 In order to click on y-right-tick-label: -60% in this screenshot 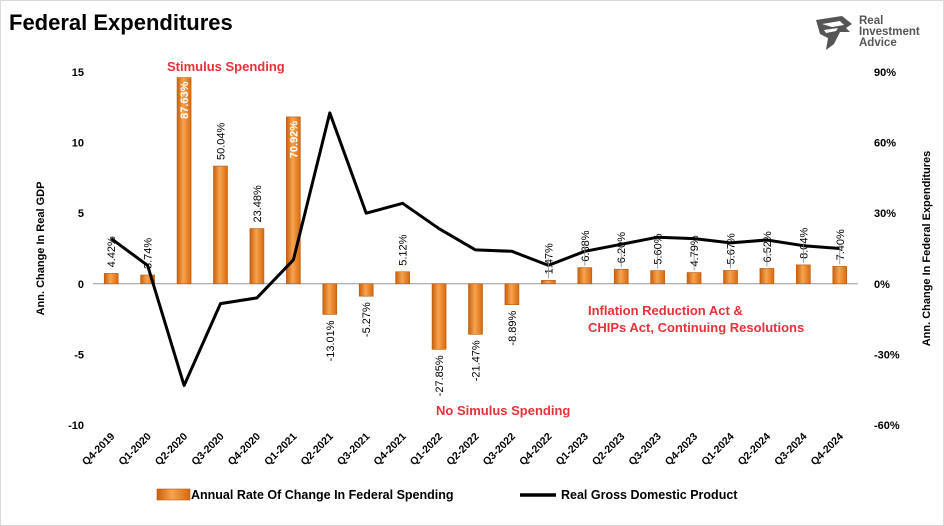, I will do `click(887, 426)`.